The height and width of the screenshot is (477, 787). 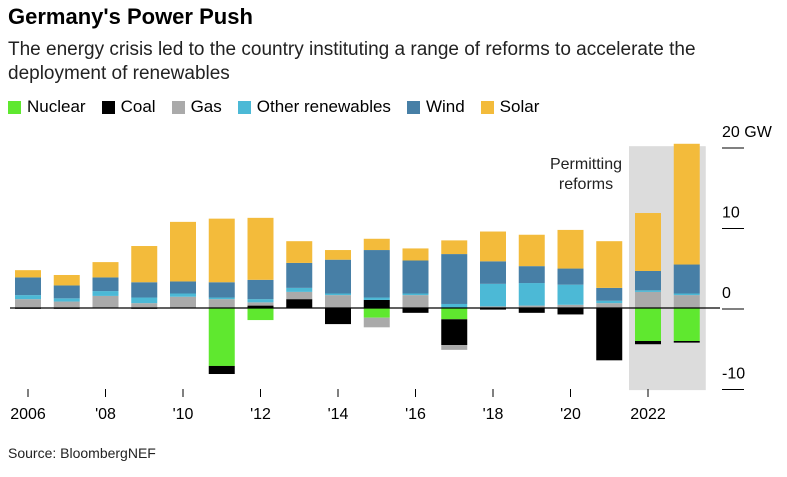 I want to click on legend-item-wind: Wind, so click(x=435, y=107).